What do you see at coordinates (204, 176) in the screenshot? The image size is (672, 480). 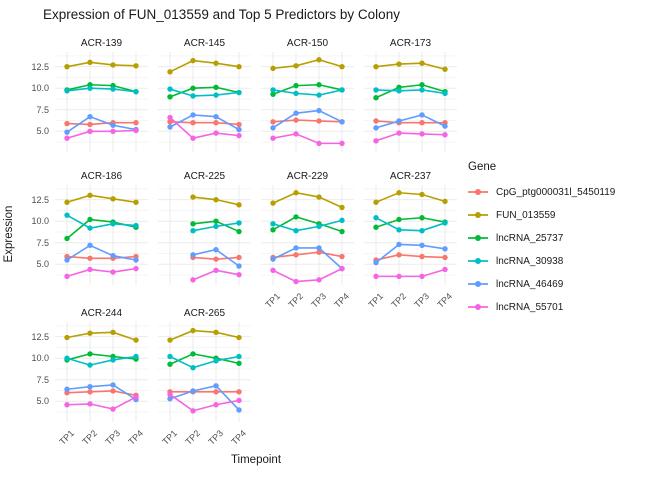 I see `facet-strip-title: ACR-225` at bounding box center [204, 176].